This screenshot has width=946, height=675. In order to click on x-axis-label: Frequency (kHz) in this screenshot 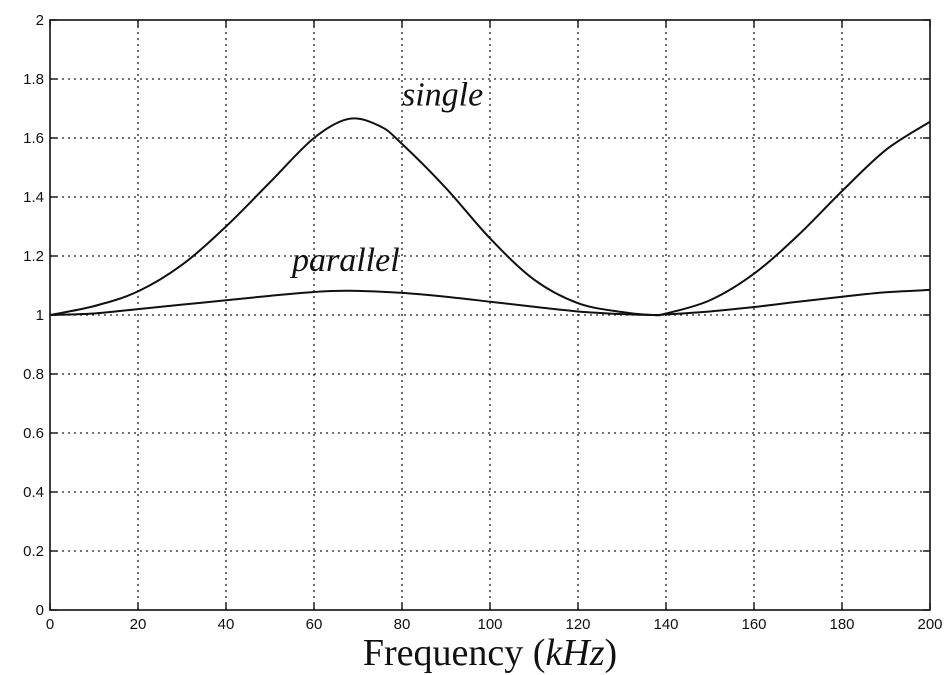, I will do `click(490, 653)`.